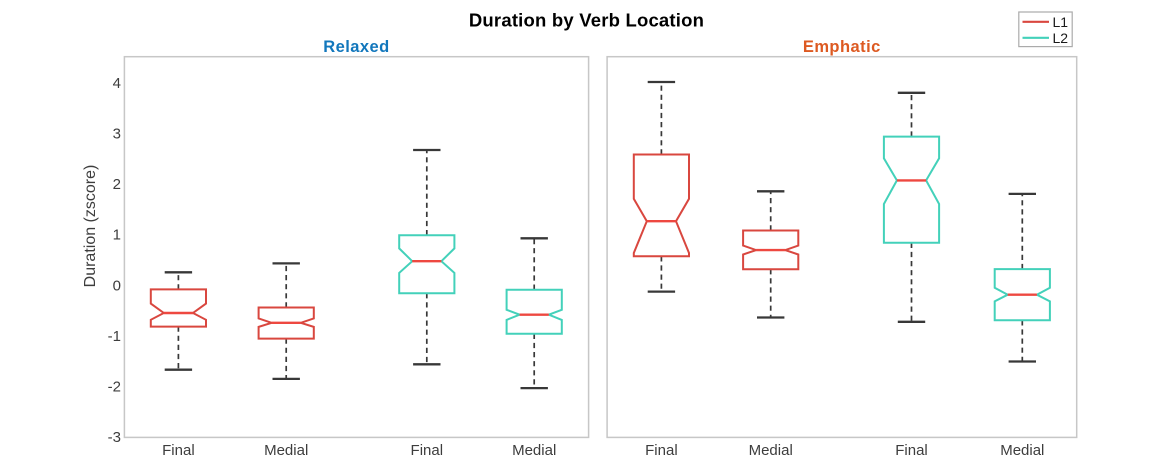 Image resolution: width=1149 pixels, height=469 pixels. I want to click on svg-text: 0, so click(117, 285).